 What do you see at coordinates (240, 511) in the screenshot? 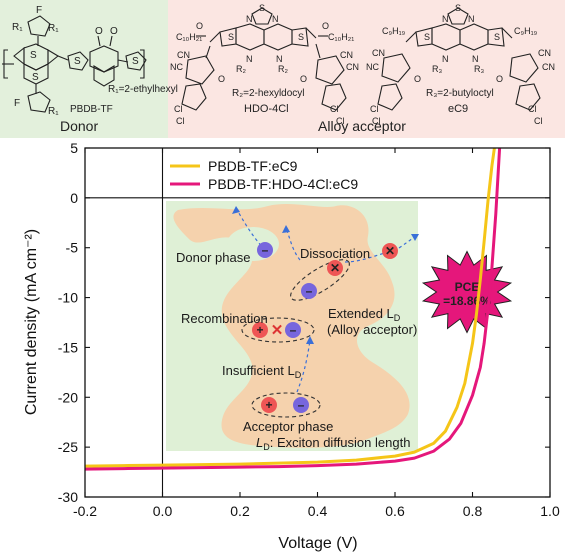
I see `x-tick-label: 0.2` at bounding box center [240, 511].